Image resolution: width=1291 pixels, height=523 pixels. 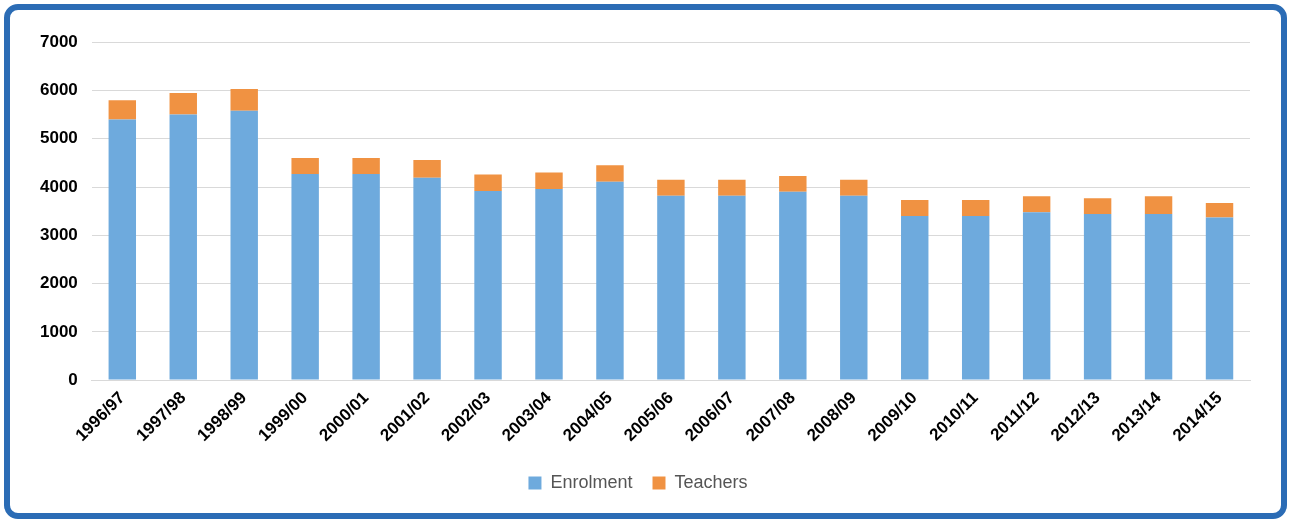 I want to click on y-tick-label: 1000, so click(x=58, y=331).